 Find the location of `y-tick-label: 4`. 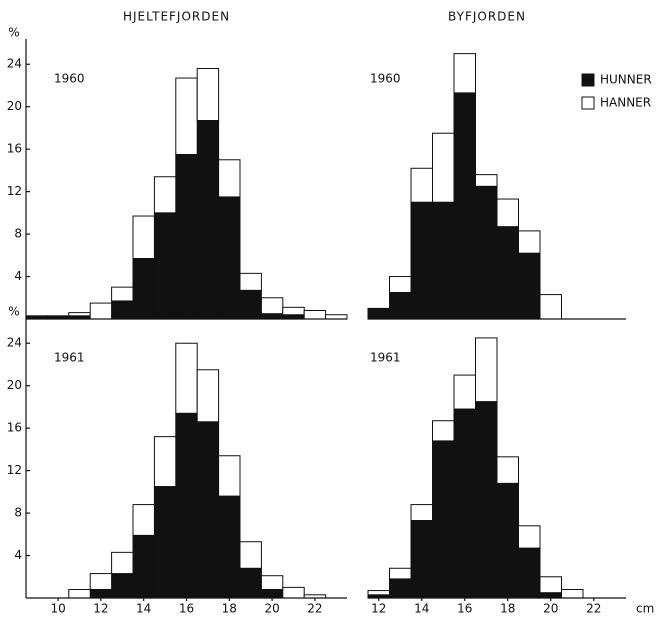

y-tick-label: 4 is located at coordinates (18, 555).